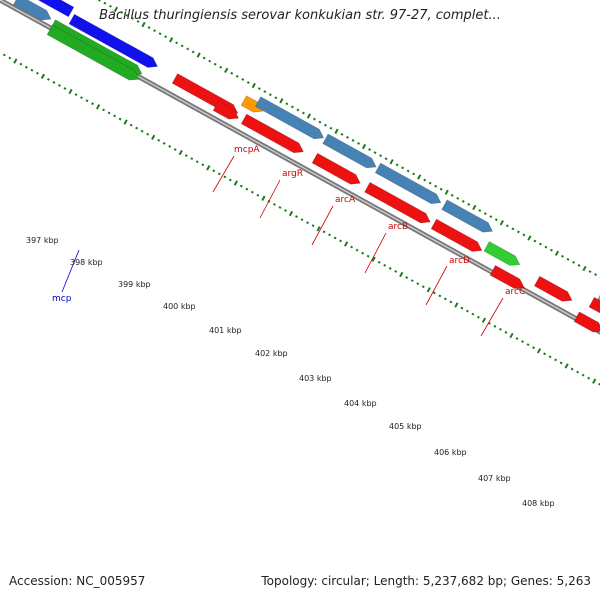 The width and height of the screenshot is (600, 600). What do you see at coordinates (56, 9) in the screenshot?
I see `blue-gene-arrow` at bounding box center [56, 9].